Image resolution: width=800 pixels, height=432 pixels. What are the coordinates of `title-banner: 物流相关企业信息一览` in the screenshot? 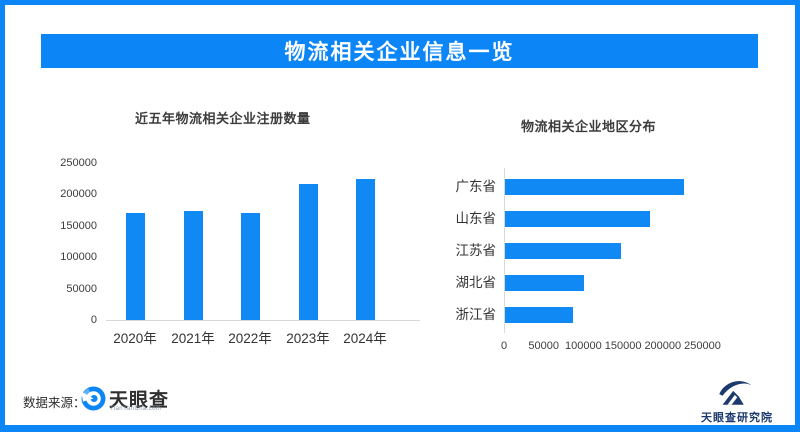 It's located at (399, 51).